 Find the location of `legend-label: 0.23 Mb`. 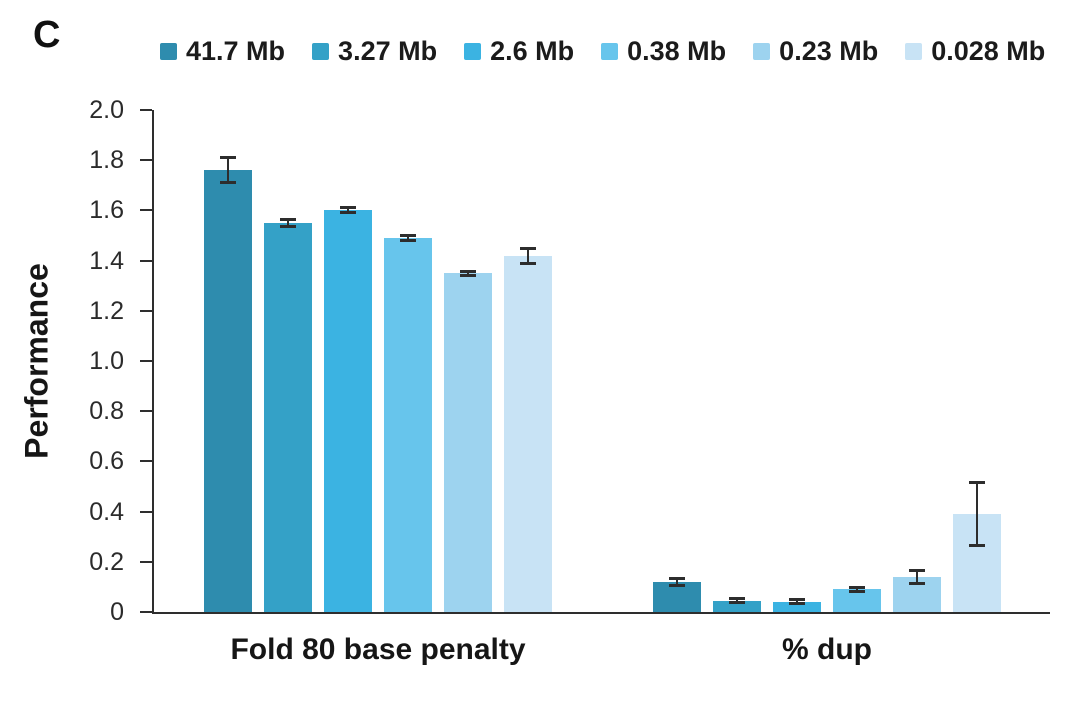

legend-label: 0.23 Mb is located at coordinates (829, 51).